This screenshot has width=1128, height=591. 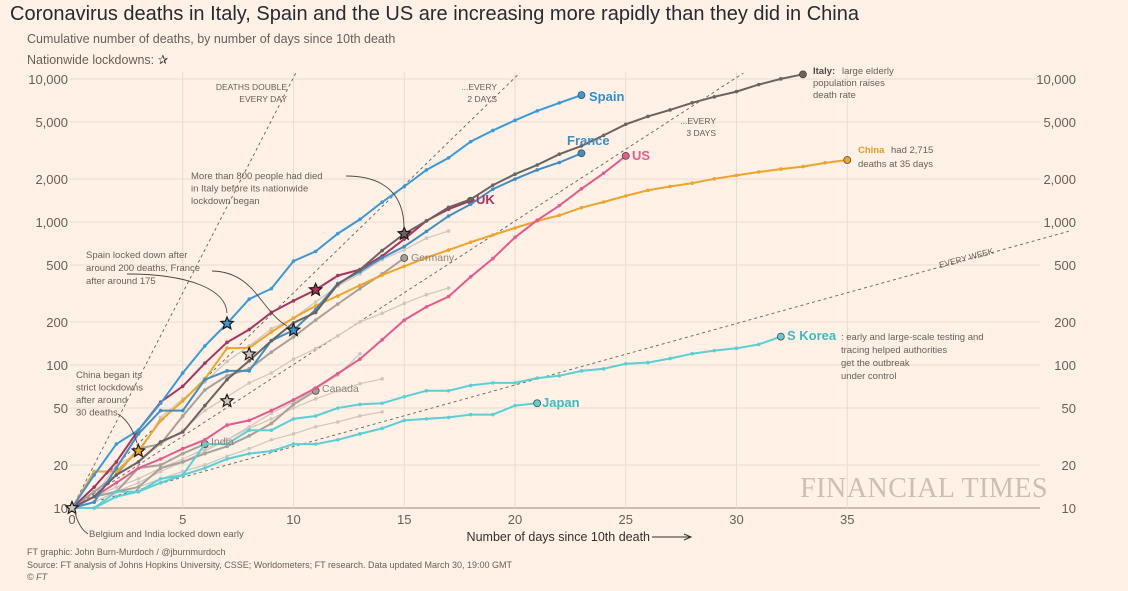 I want to click on y-tick-label-left: 50, so click(x=61, y=408).